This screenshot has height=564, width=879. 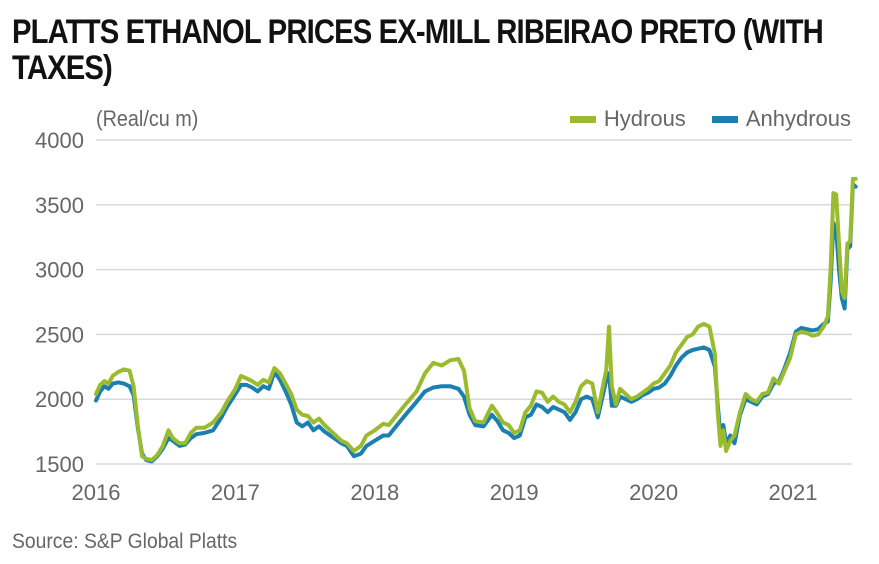 What do you see at coordinates (710, 119) in the screenshot?
I see `legend: Hydrous Anhydrous` at bounding box center [710, 119].